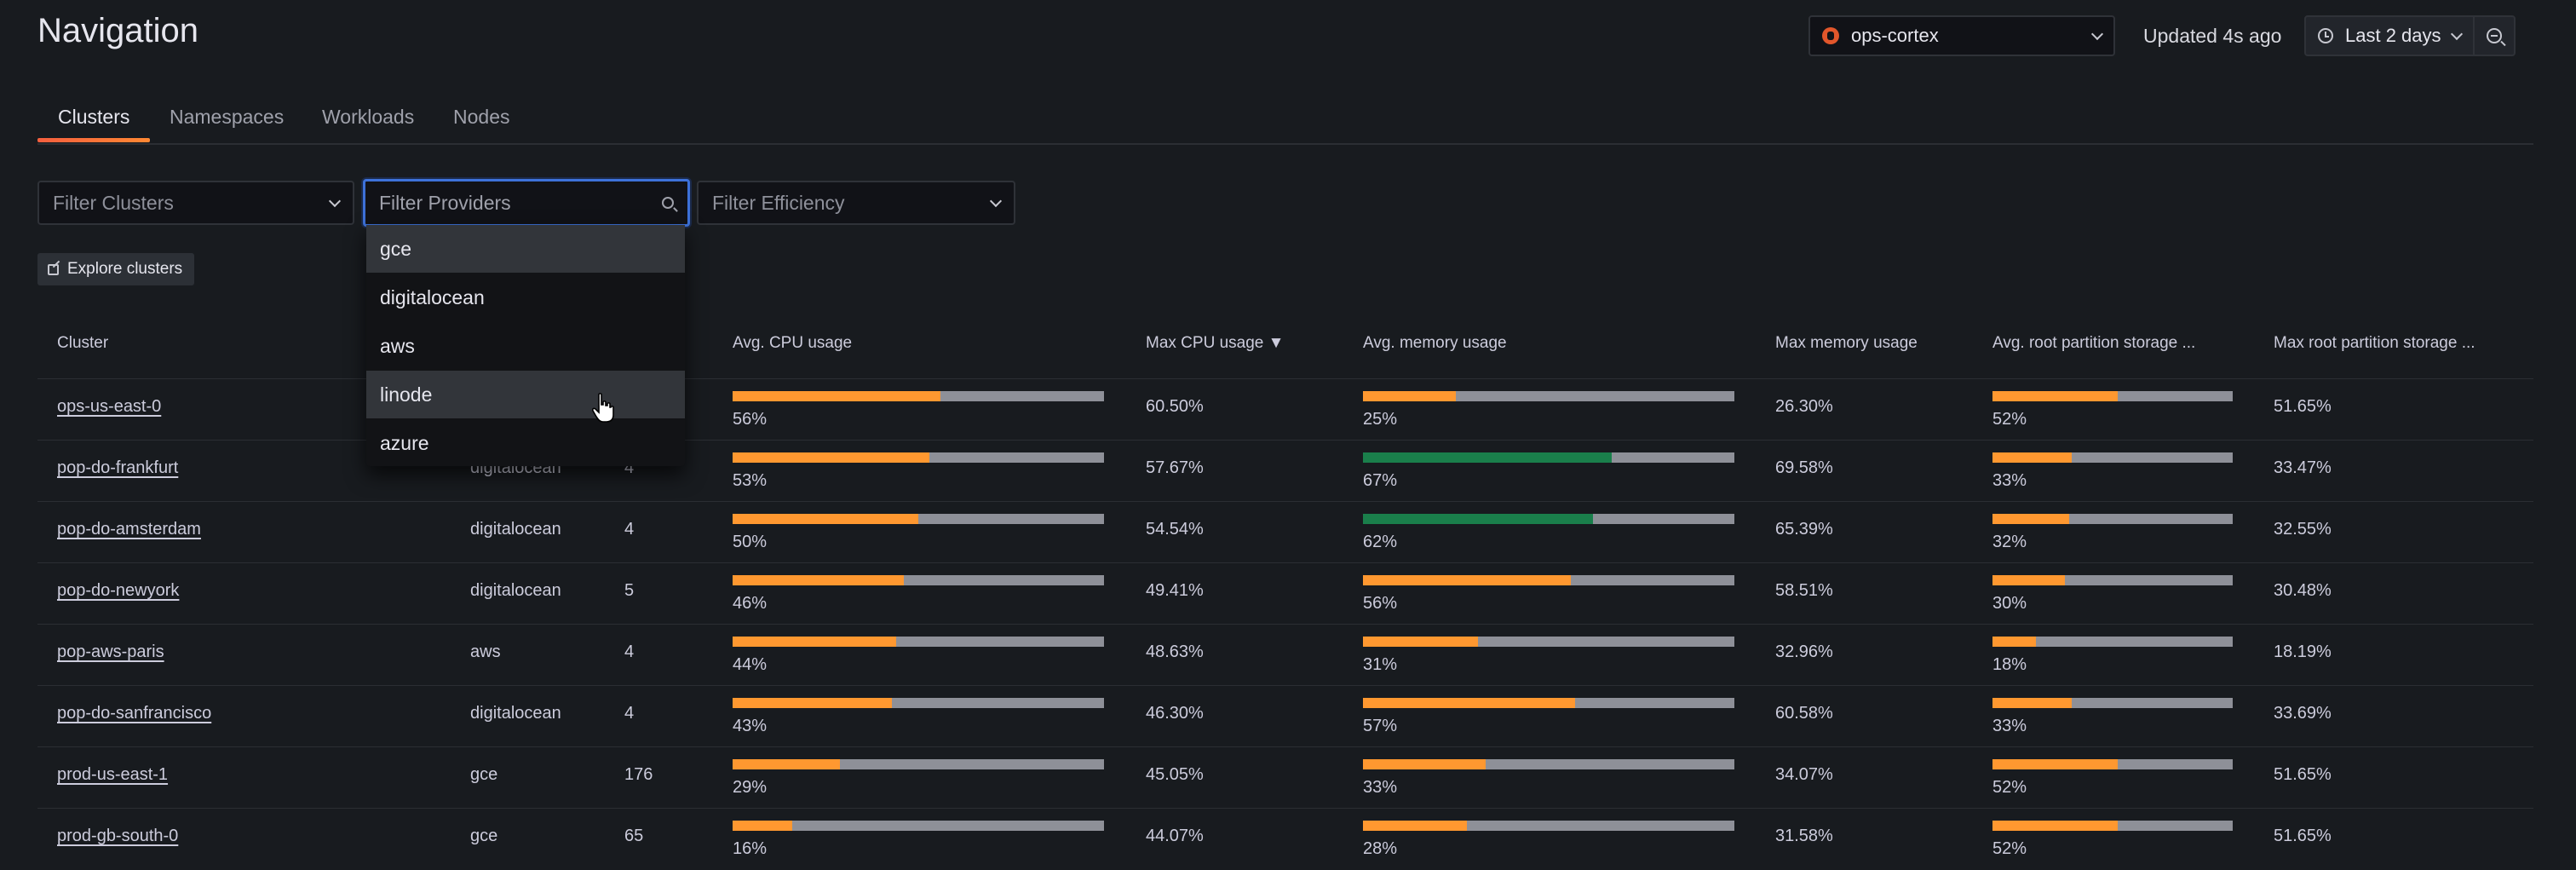 This screenshot has width=2576, height=870. What do you see at coordinates (2303, 651) in the screenshot?
I see `max-root-storage-cell: 18.19%` at bounding box center [2303, 651].